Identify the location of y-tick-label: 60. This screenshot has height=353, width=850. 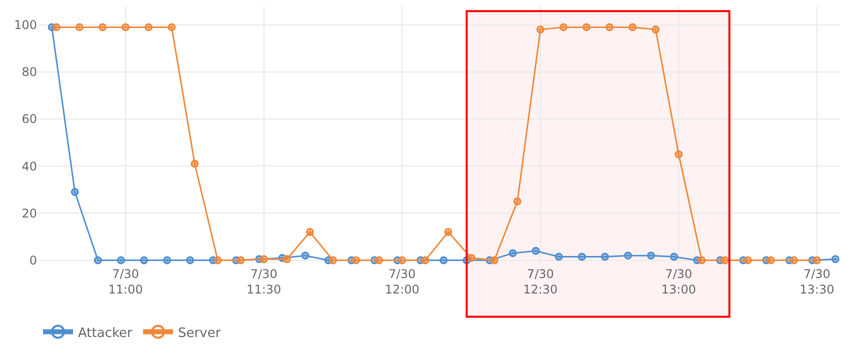
(29, 119).